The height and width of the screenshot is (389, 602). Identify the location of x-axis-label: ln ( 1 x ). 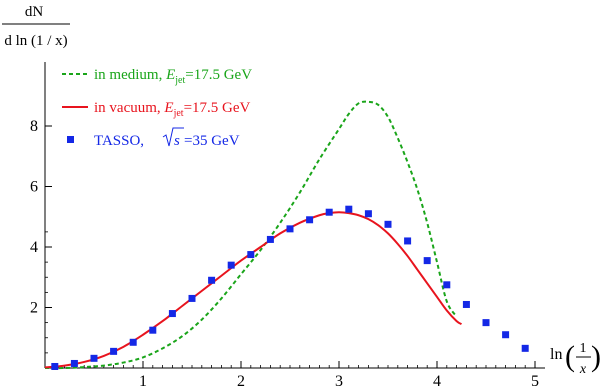
(575, 358).